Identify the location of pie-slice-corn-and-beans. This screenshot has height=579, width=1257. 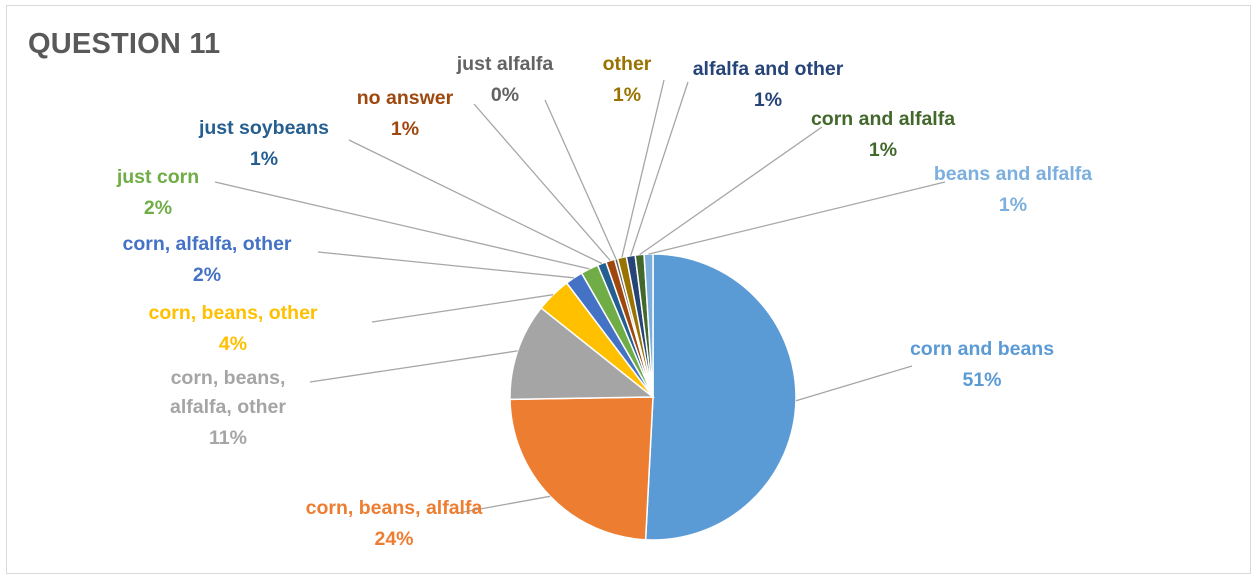
(721, 397).